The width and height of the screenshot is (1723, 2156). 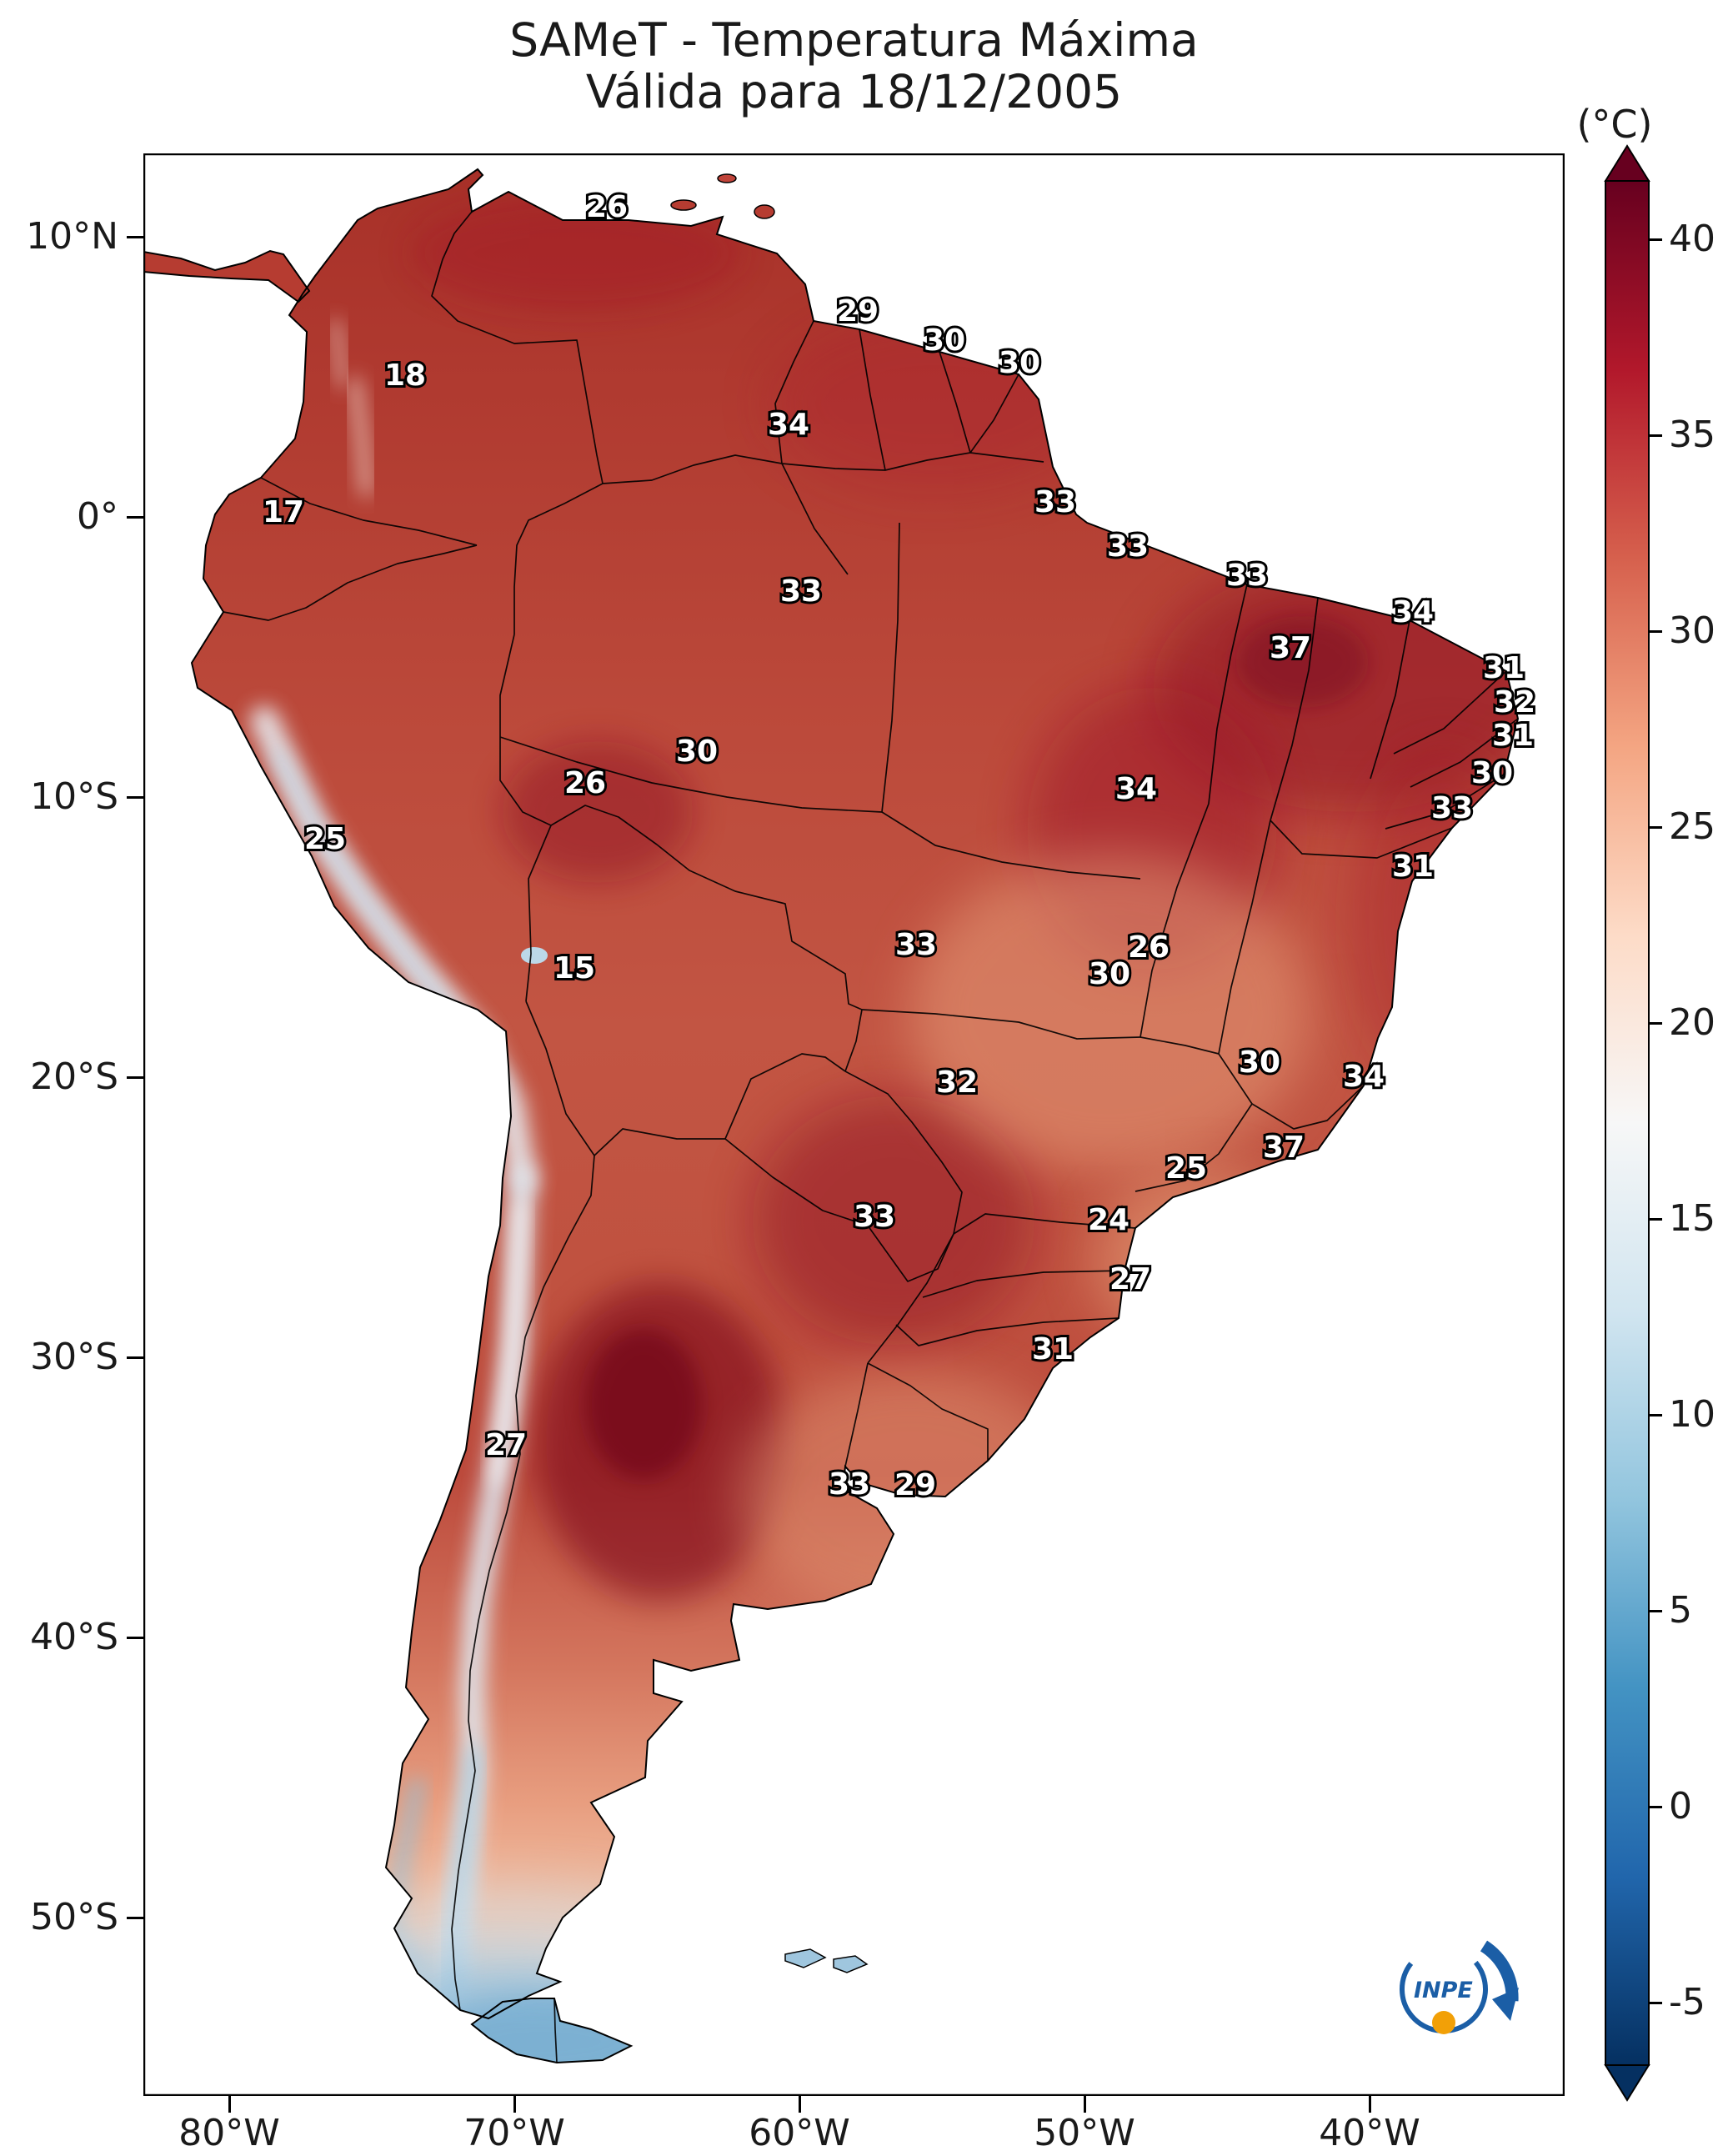 What do you see at coordinates (74, 1357) in the screenshot?
I see `lat-axis-label: 30°S` at bounding box center [74, 1357].